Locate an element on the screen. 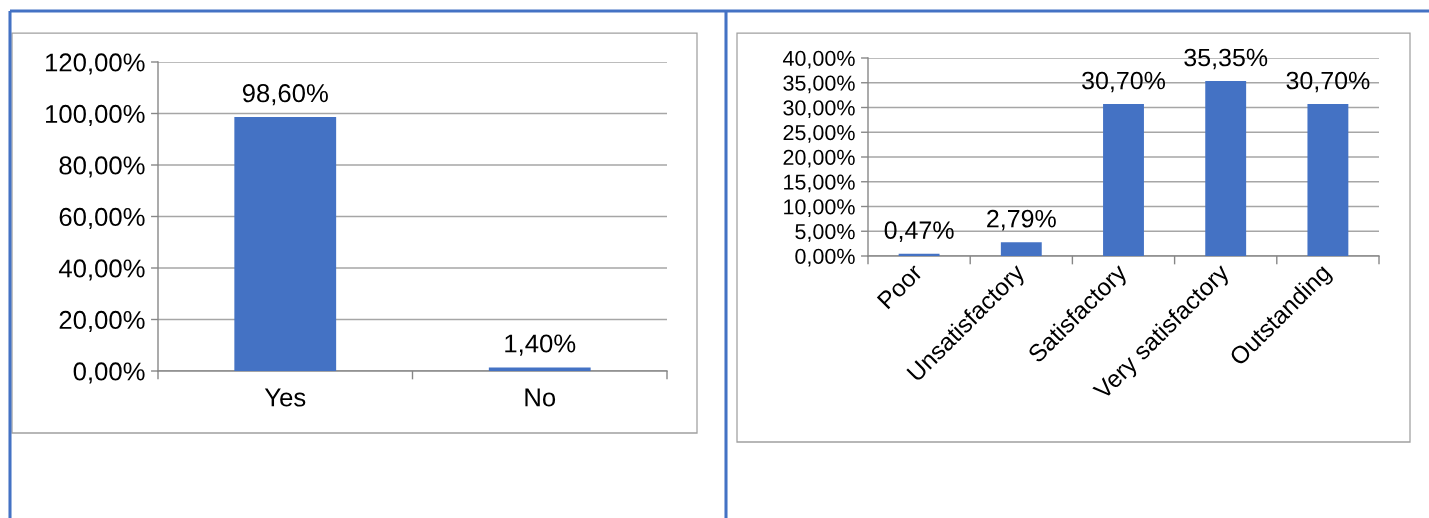 The width and height of the screenshot is (1429, 518). y-tick-label: 25,00% is located at coordinates (819, 134).